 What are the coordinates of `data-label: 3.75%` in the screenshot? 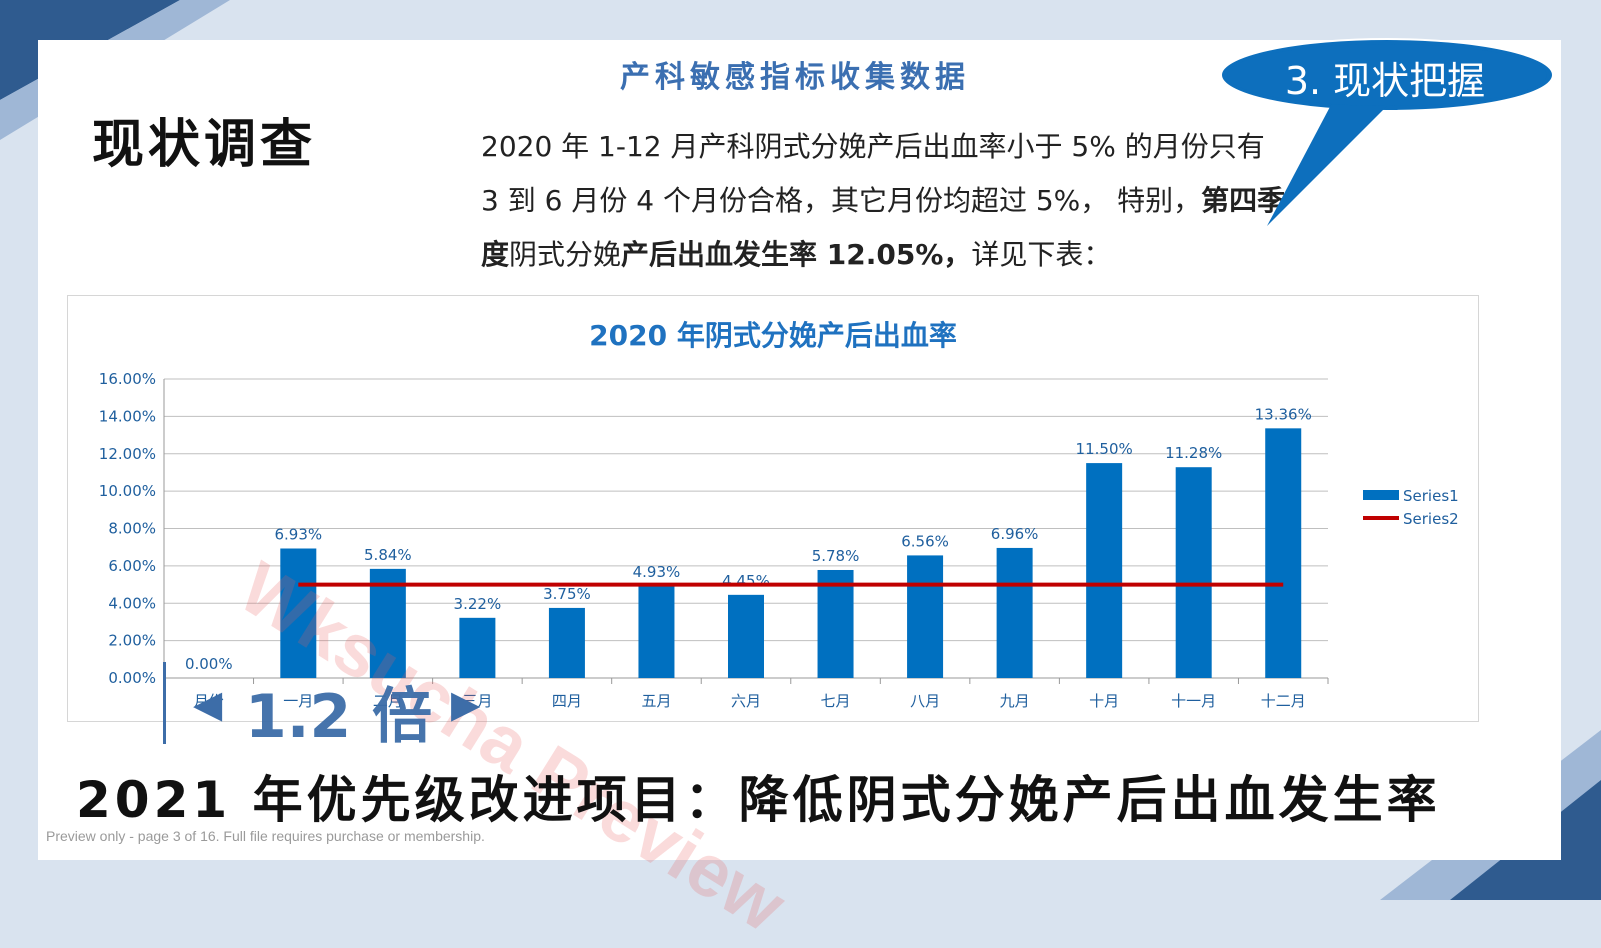 It's located at (567, 594).